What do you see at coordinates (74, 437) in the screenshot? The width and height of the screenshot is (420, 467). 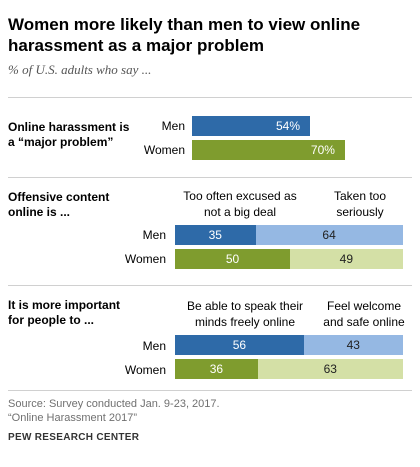 I see `brand-logo-text: PEW RESEARCH CENTER` at bounding box center [74, 437].